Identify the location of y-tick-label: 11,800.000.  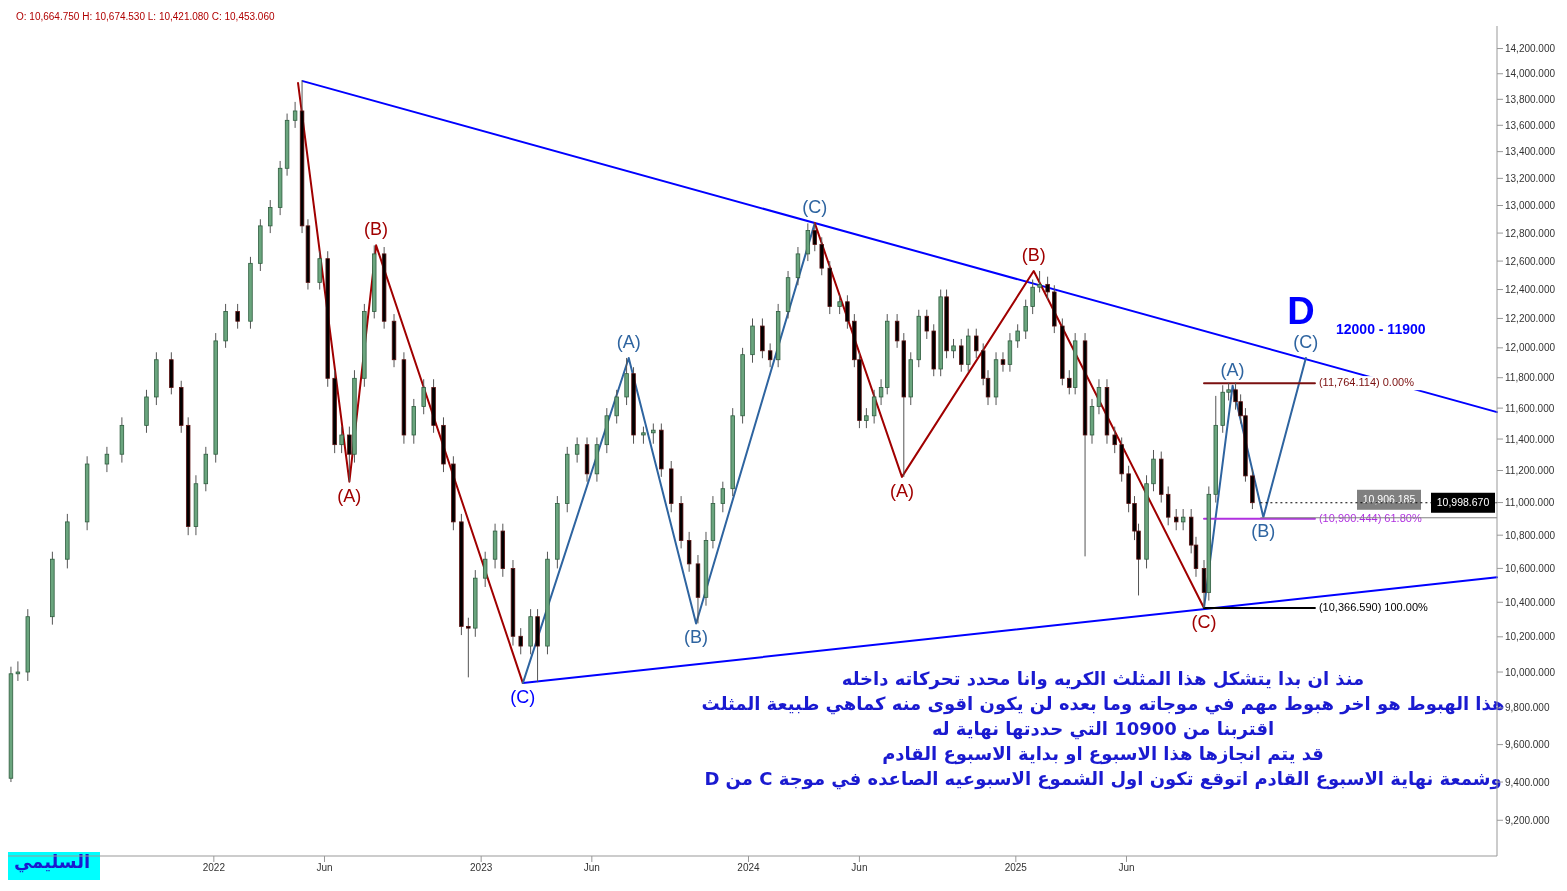
(1530, 378).